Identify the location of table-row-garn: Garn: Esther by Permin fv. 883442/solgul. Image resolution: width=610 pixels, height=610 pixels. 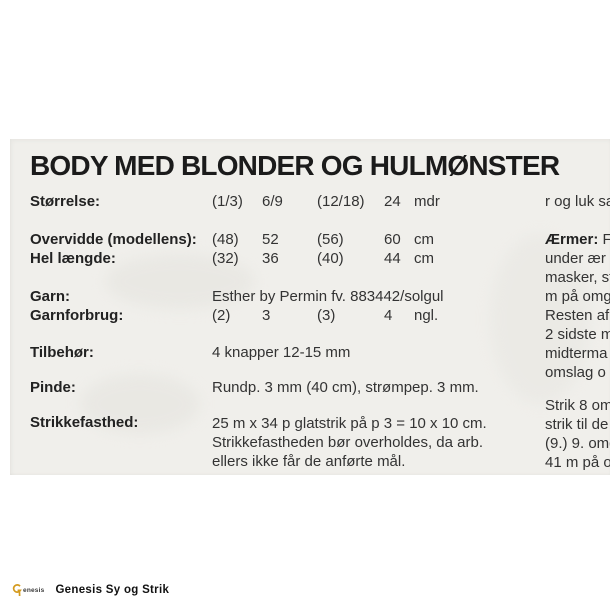
(310, 298).